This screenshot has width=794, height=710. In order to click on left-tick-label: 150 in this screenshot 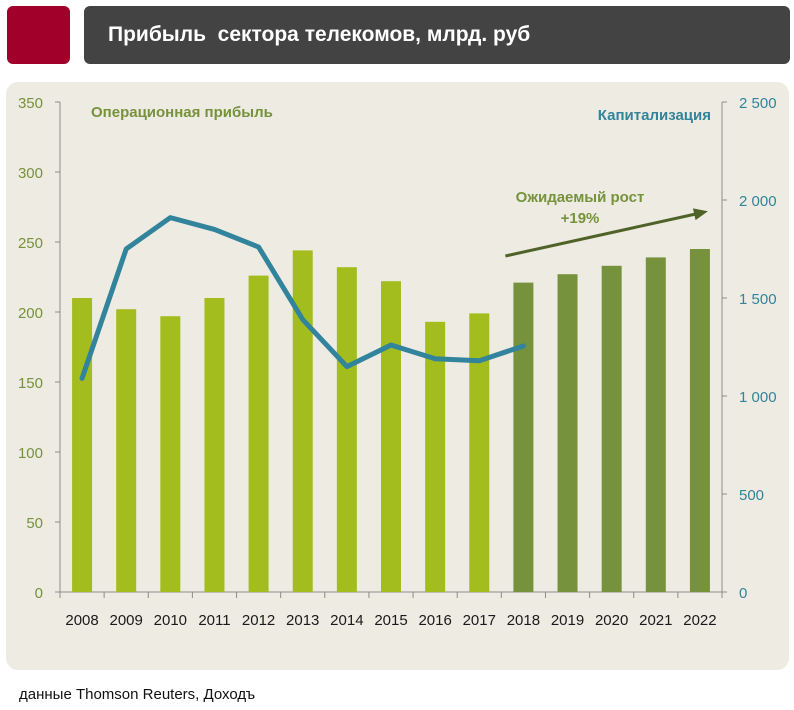, I will do `click(30, 383)`.